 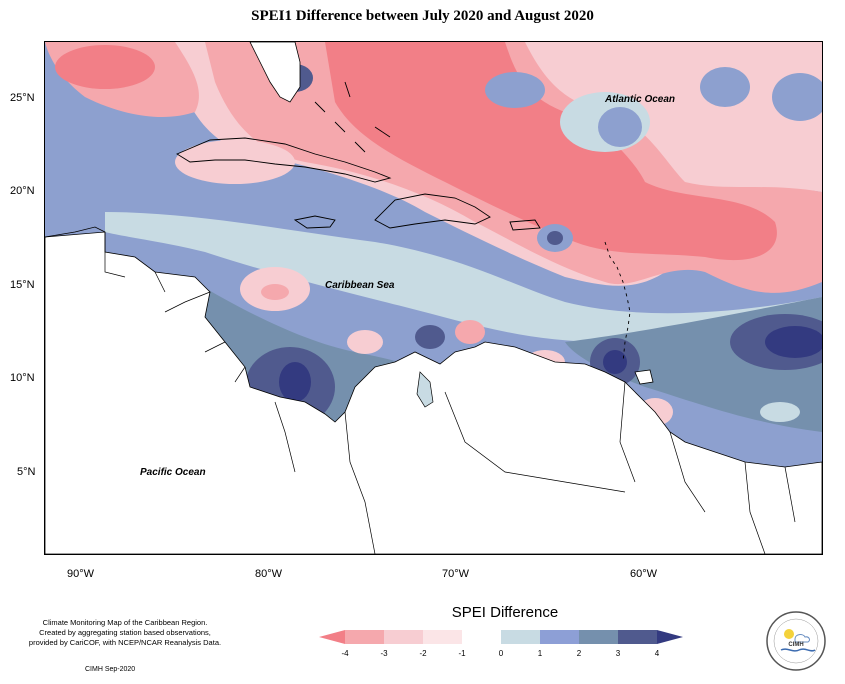 What do you see at coordinates (644, 377) in the screenshot?
I see `trinidad-outline` at bounding box center [644, 377].